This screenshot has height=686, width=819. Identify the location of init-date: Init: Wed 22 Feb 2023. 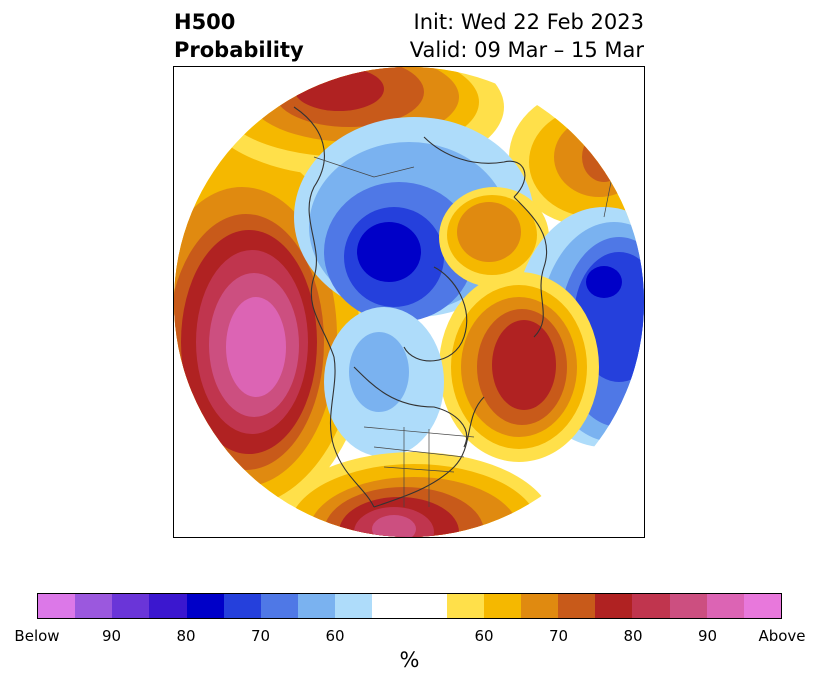
(528, 22).